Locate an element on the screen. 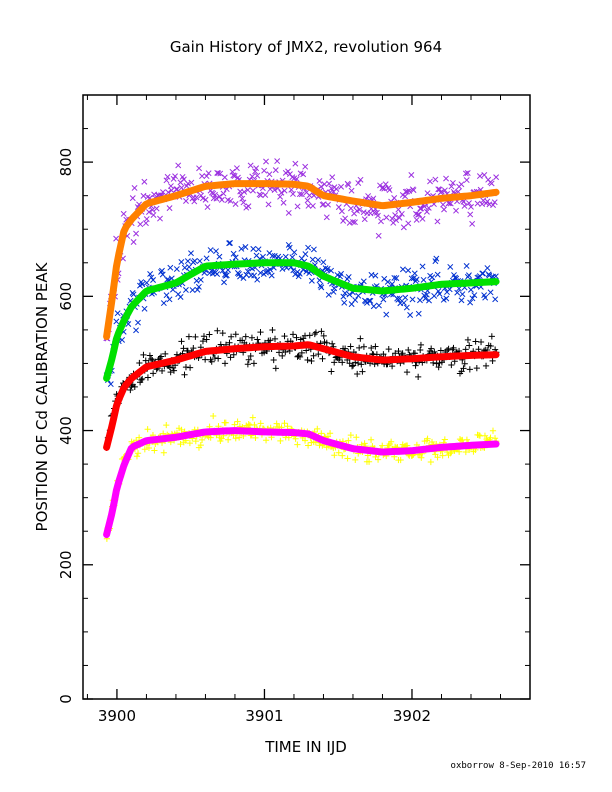  series-3-fit-line is located at coordinates (301, 483).